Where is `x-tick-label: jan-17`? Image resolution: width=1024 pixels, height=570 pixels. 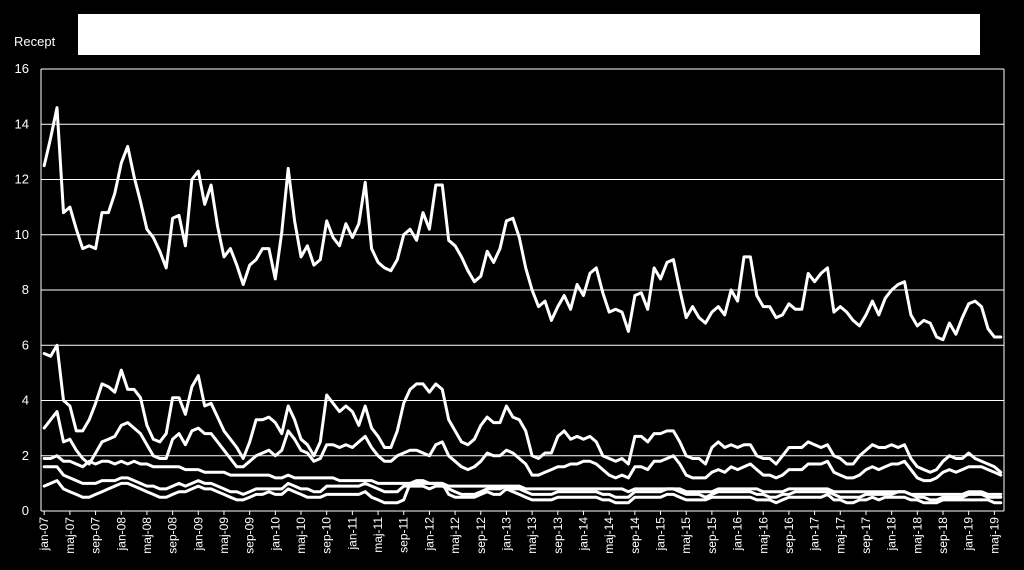
x-tick-label: jan-17 is located at coordinates (815, 534).